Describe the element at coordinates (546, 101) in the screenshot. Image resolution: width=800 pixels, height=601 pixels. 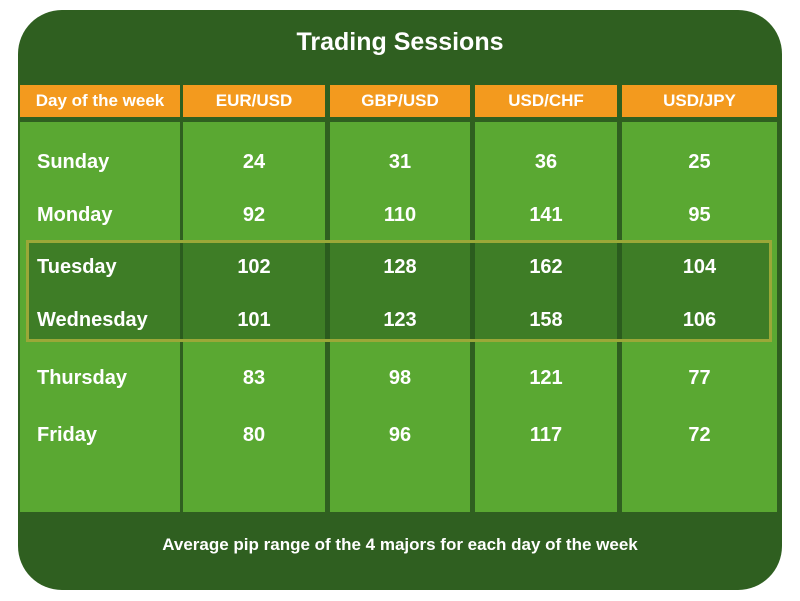
I see `header-cell: USD/CHF` at that location.